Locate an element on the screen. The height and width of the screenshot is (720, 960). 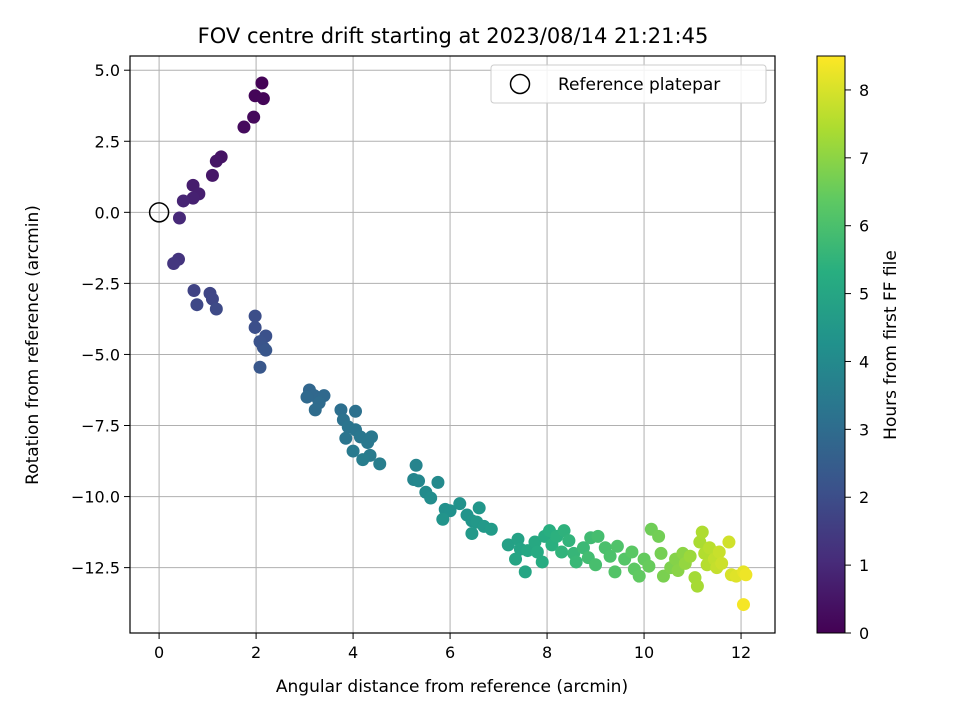
x-axis-label: Angular distance from reference (arcmin) is located at coordinates (452, 687).